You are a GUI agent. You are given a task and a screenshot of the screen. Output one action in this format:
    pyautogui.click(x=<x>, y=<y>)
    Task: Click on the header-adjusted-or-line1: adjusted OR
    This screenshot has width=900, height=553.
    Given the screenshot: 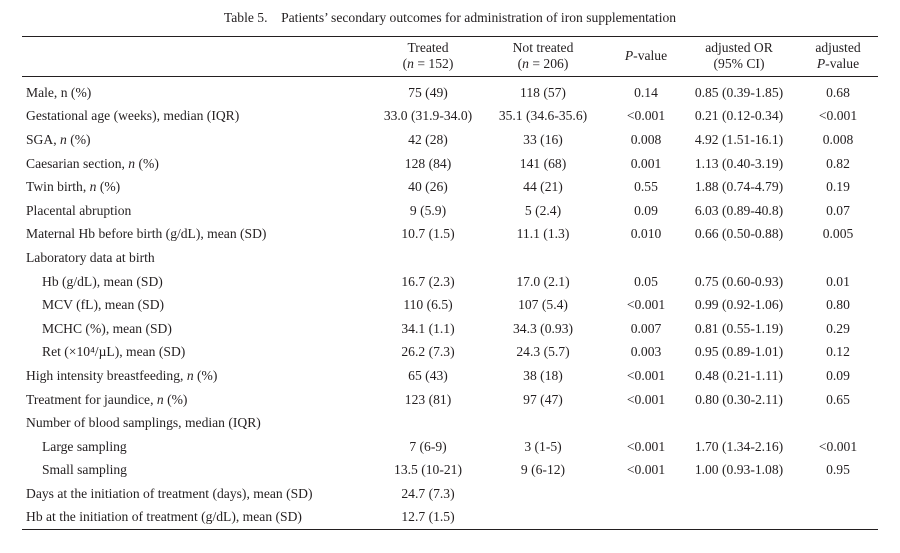 What is the action you would take?
    pyautogui.click(x=739, y=47)
    